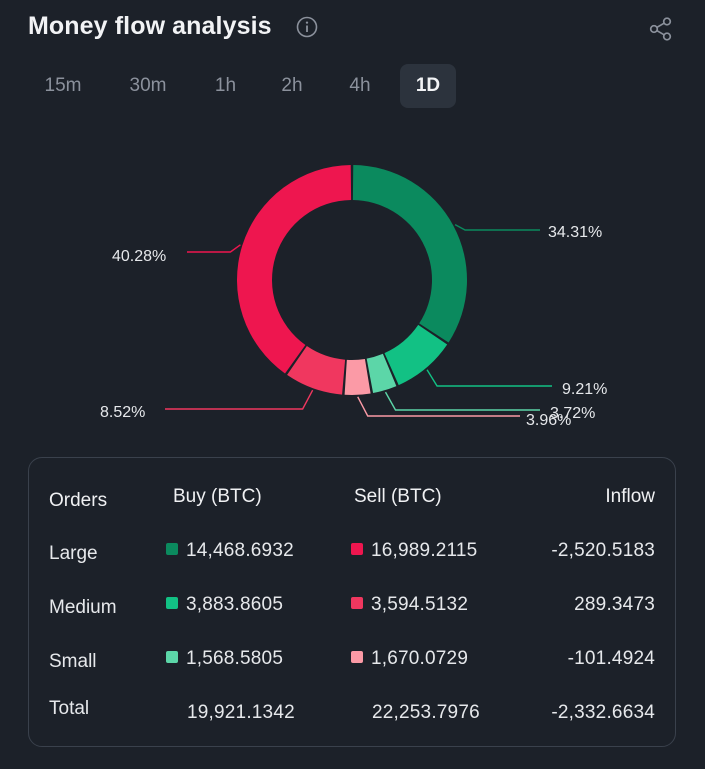 The width and height of the screenshot is (705, 769). I want to click on leader-line-large-buy, so click(497, 227).